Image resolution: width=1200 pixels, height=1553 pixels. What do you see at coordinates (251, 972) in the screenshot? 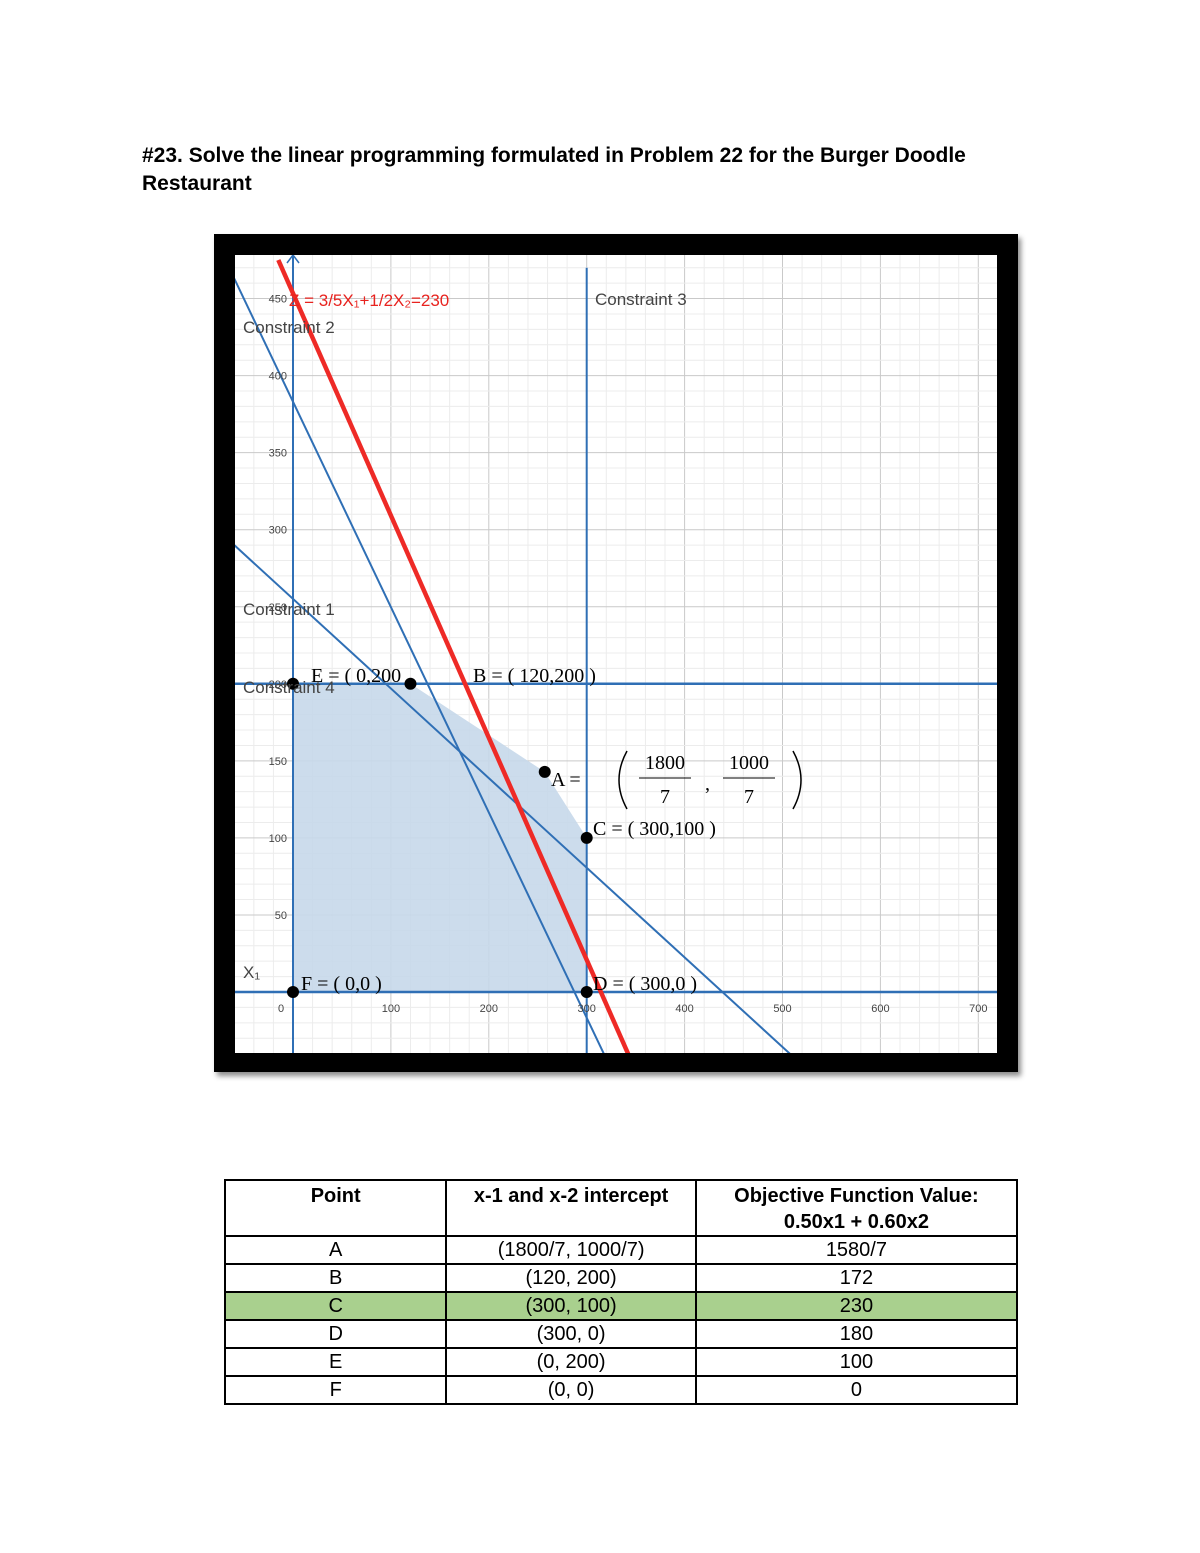
I see `x-axis-label: X₁` at bounding box center [251, 972].